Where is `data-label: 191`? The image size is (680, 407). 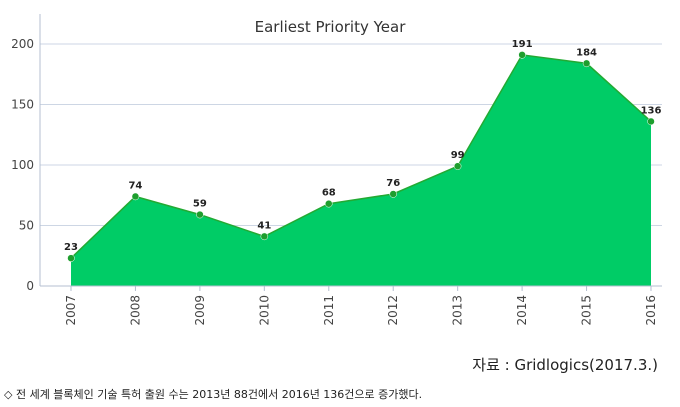 data-label: 191 is located at coordinates (522, 44).